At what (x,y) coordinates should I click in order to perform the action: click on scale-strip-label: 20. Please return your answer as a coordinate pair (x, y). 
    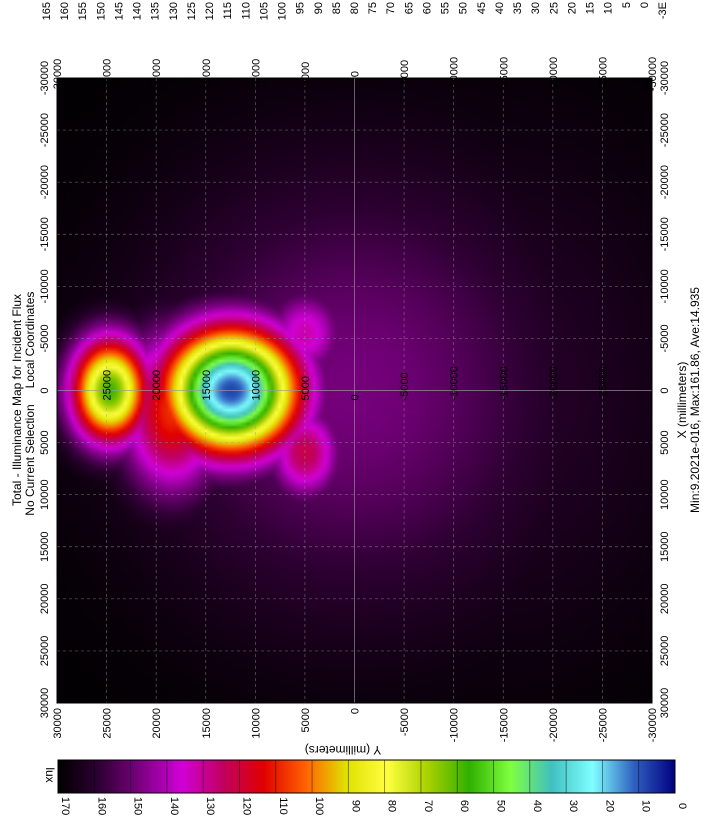
    Looking at the image, I should click on (572, 8).